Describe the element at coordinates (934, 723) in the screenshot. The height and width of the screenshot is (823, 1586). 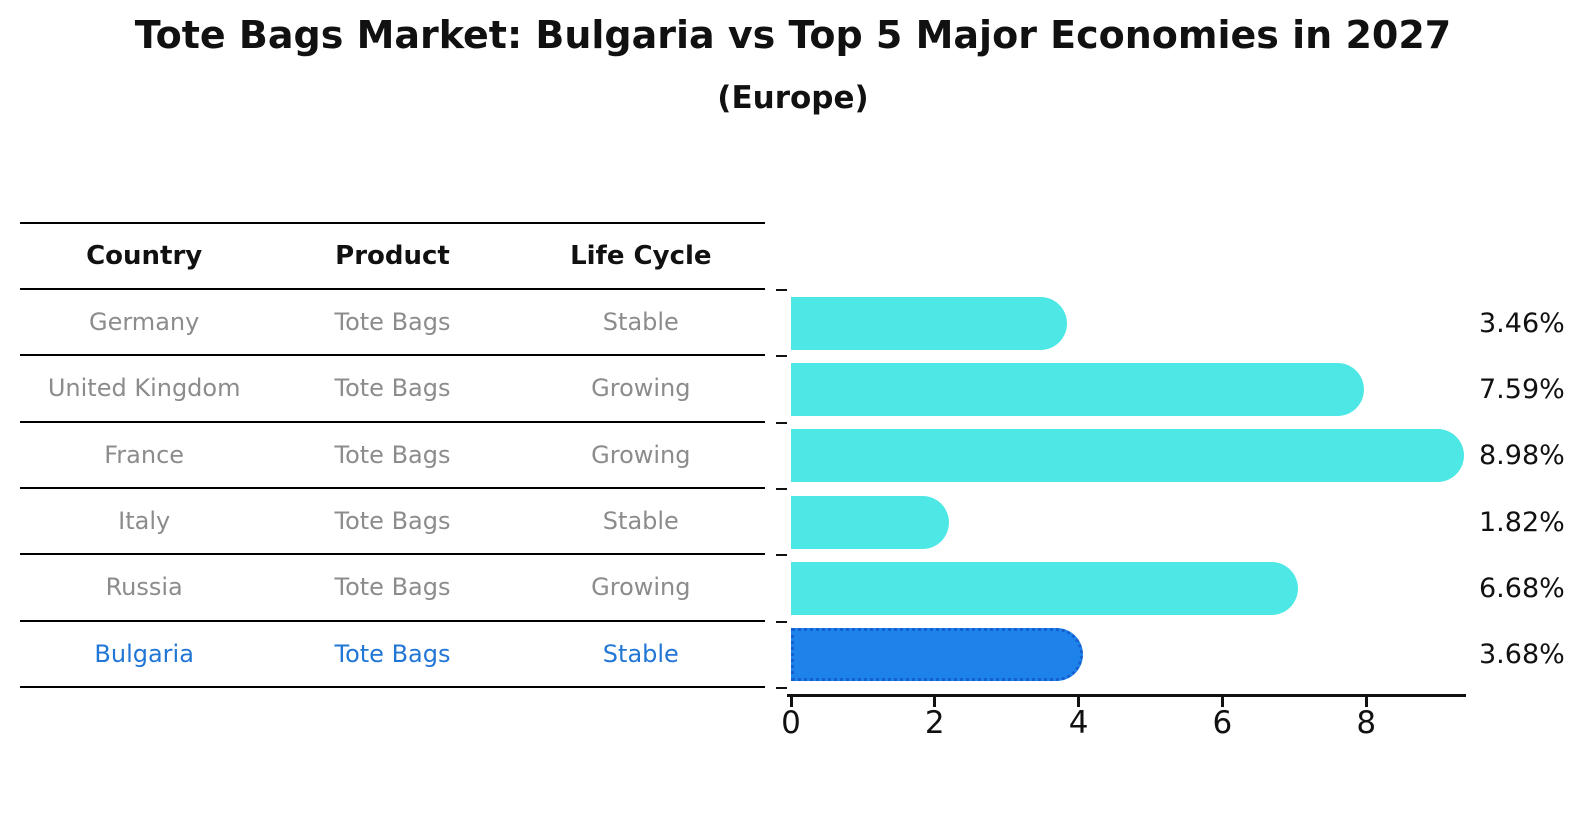
I see `x-tick-label: 2` at that location.